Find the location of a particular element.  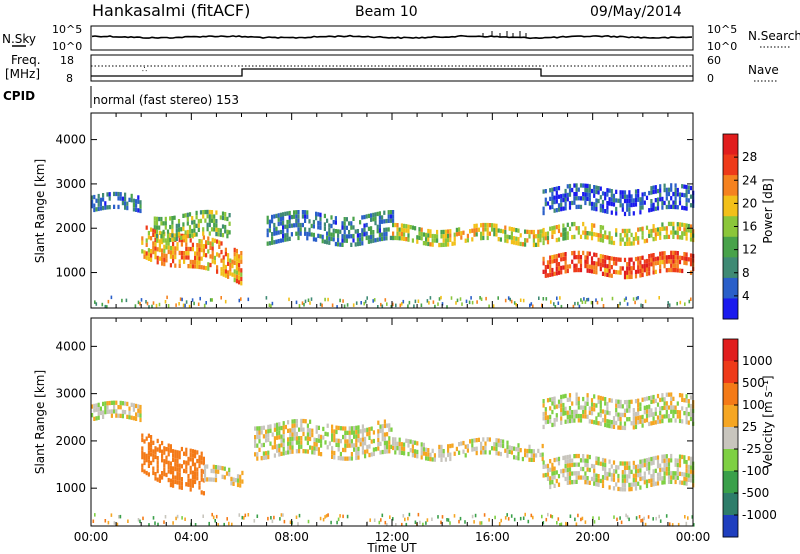

colorbar-tick-label: 12 is located at coordinates (749, 250).